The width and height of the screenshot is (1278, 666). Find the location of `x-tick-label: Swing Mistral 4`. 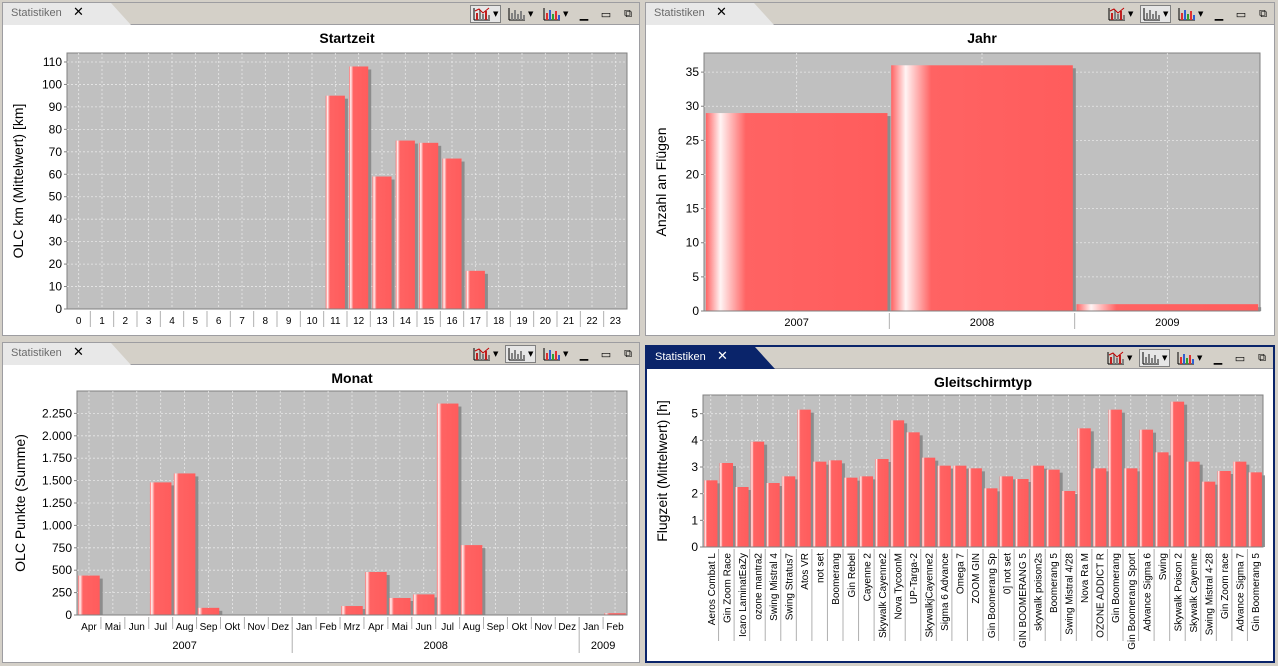

x-tick-label: Swing Mistral 4 is located at coordinates (774, 587).